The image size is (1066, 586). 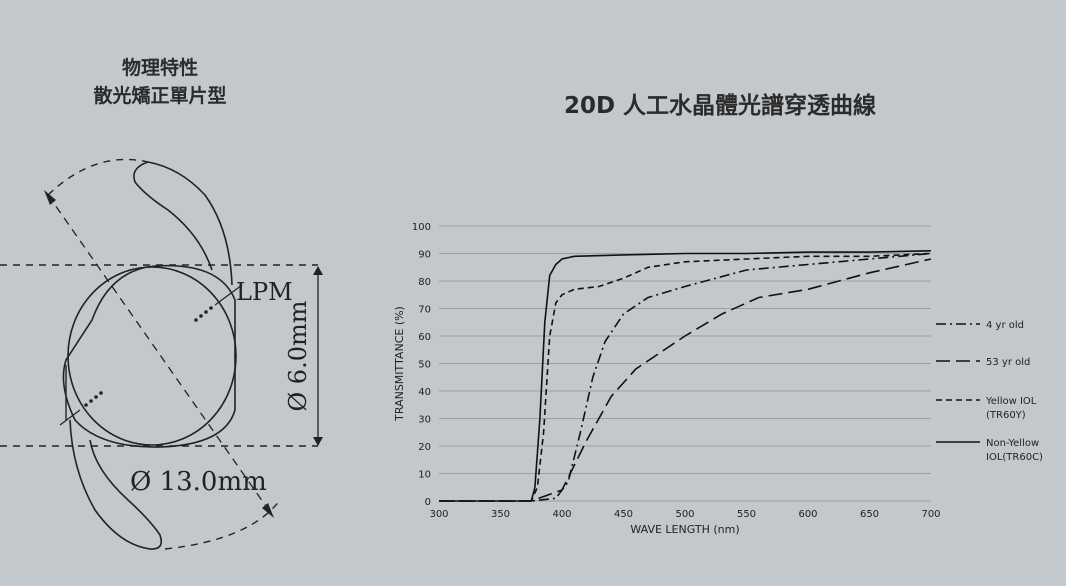 What do you see at coordinates (438, 514) in the screenshot?
I see `x-tick-label: 300` at bounding box center [438, 514].